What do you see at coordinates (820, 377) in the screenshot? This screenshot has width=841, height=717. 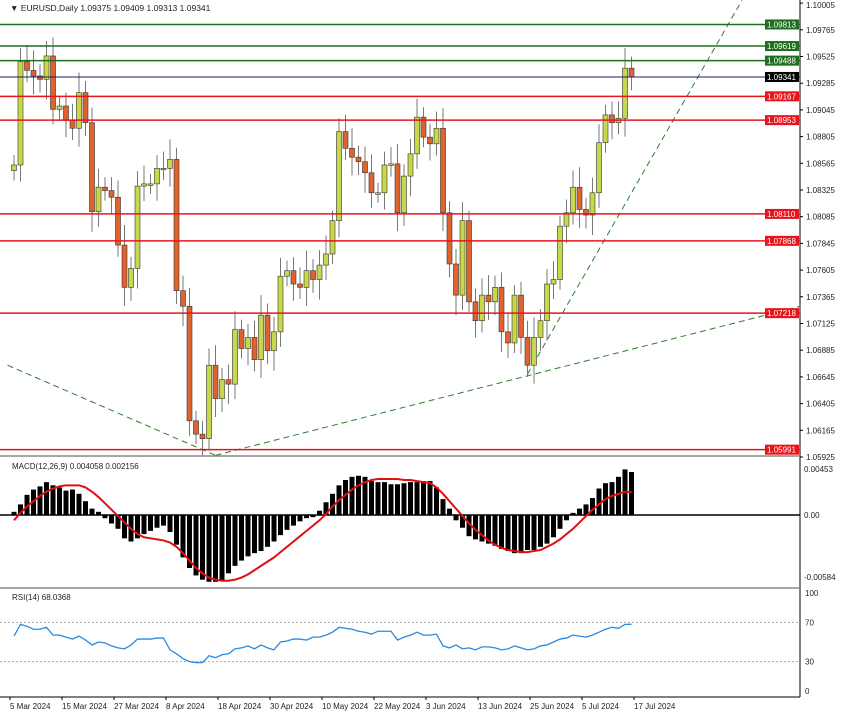 I see `price-tick-label: 1.06645` at bounding box center [820, 377].